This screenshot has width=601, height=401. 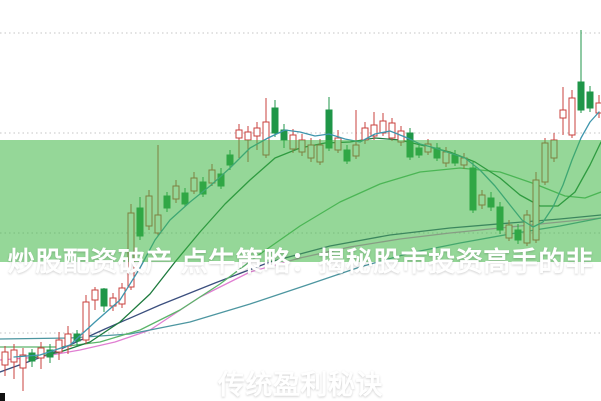 I want to click on cropped-glyph-mark, so click(x=2, y=397).